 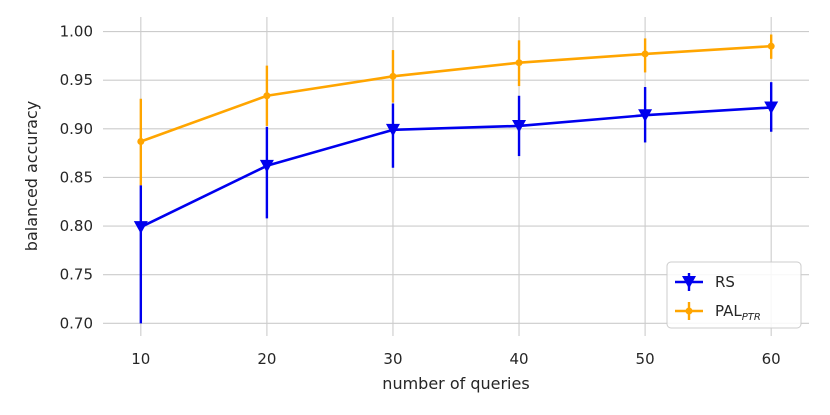 What do you see at coordinates (76, 275) in the screenshot?
I see `y-tick-label: 0.75` at bounding box center [76, 275].